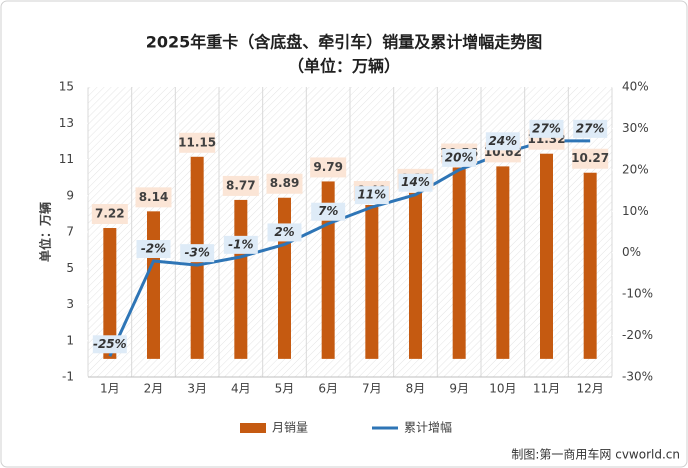 This screenshot has height=468, width=688. Describe the element at coordinates (635, 169) in the screenshot. I see `y2-tick-label: 20%` at that location.